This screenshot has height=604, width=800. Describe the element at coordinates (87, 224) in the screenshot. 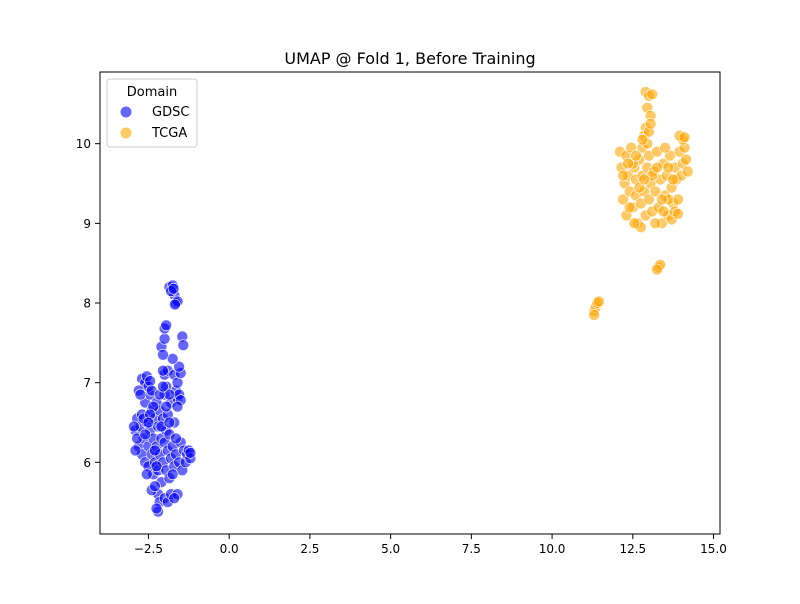

I see `y-tick-label-3: 9` at that location.